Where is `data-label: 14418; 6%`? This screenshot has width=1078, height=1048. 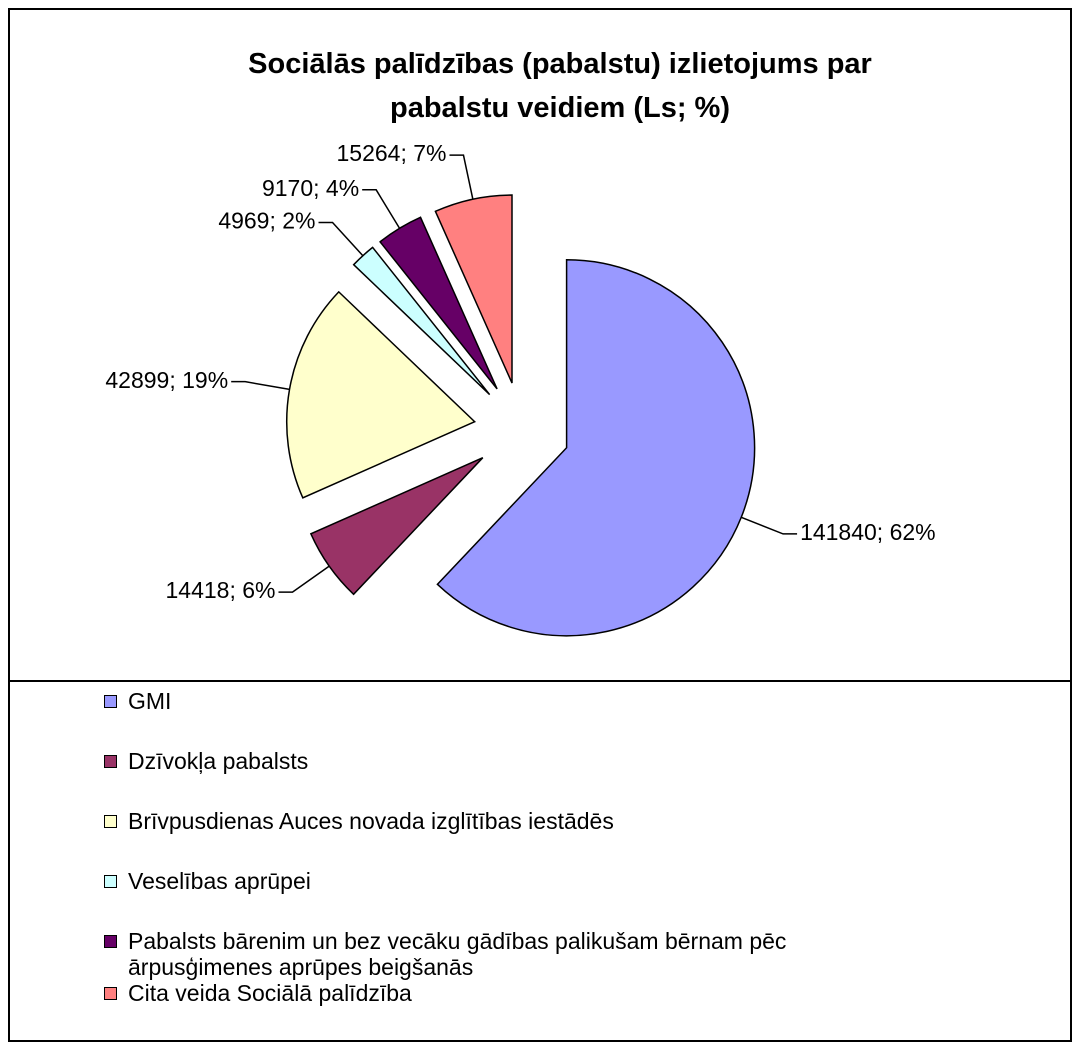
data-label: 14418; 6% is located at coordinates (220, 590).